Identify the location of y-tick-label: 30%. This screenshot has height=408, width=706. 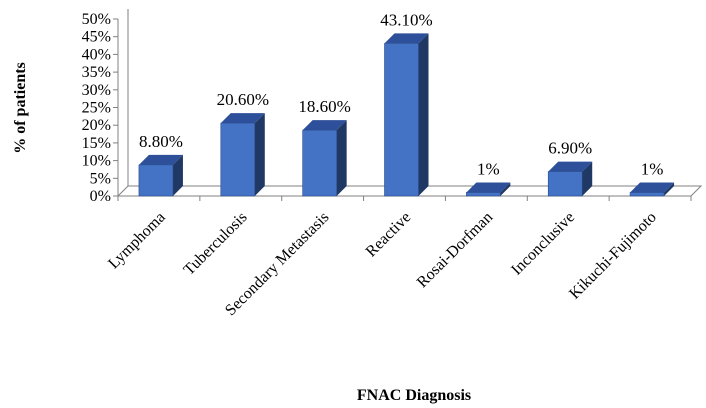
(96, 90).